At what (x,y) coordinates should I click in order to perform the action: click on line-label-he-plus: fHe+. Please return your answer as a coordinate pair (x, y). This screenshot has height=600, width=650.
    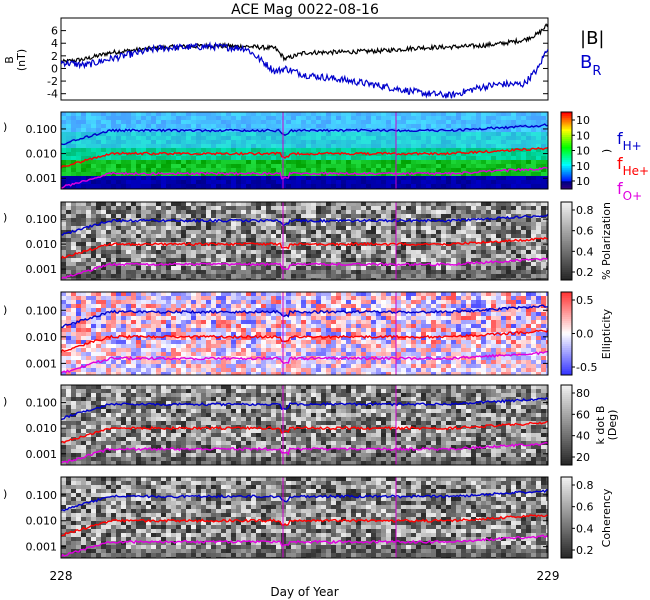
    Looking at the image, I should click on (633, 166).